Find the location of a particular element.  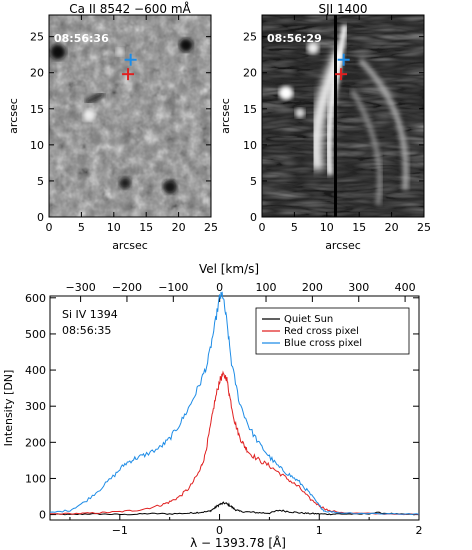

top-x-tick-label: 100 is located at coordinates (266, 287).